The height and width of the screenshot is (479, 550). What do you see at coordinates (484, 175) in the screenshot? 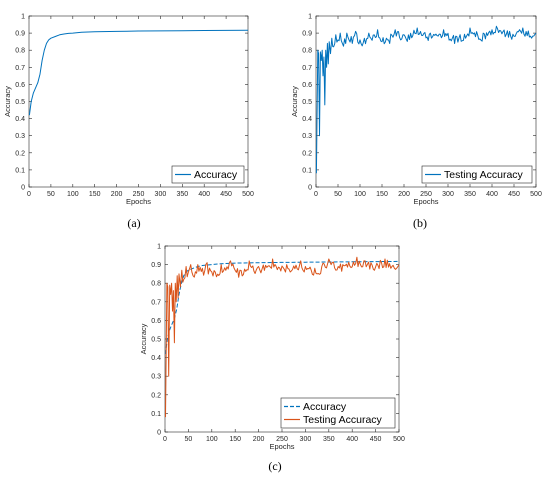
I see `chart-b-legend-label-0: Testing Accuracy` at bounding box center [484, 175].